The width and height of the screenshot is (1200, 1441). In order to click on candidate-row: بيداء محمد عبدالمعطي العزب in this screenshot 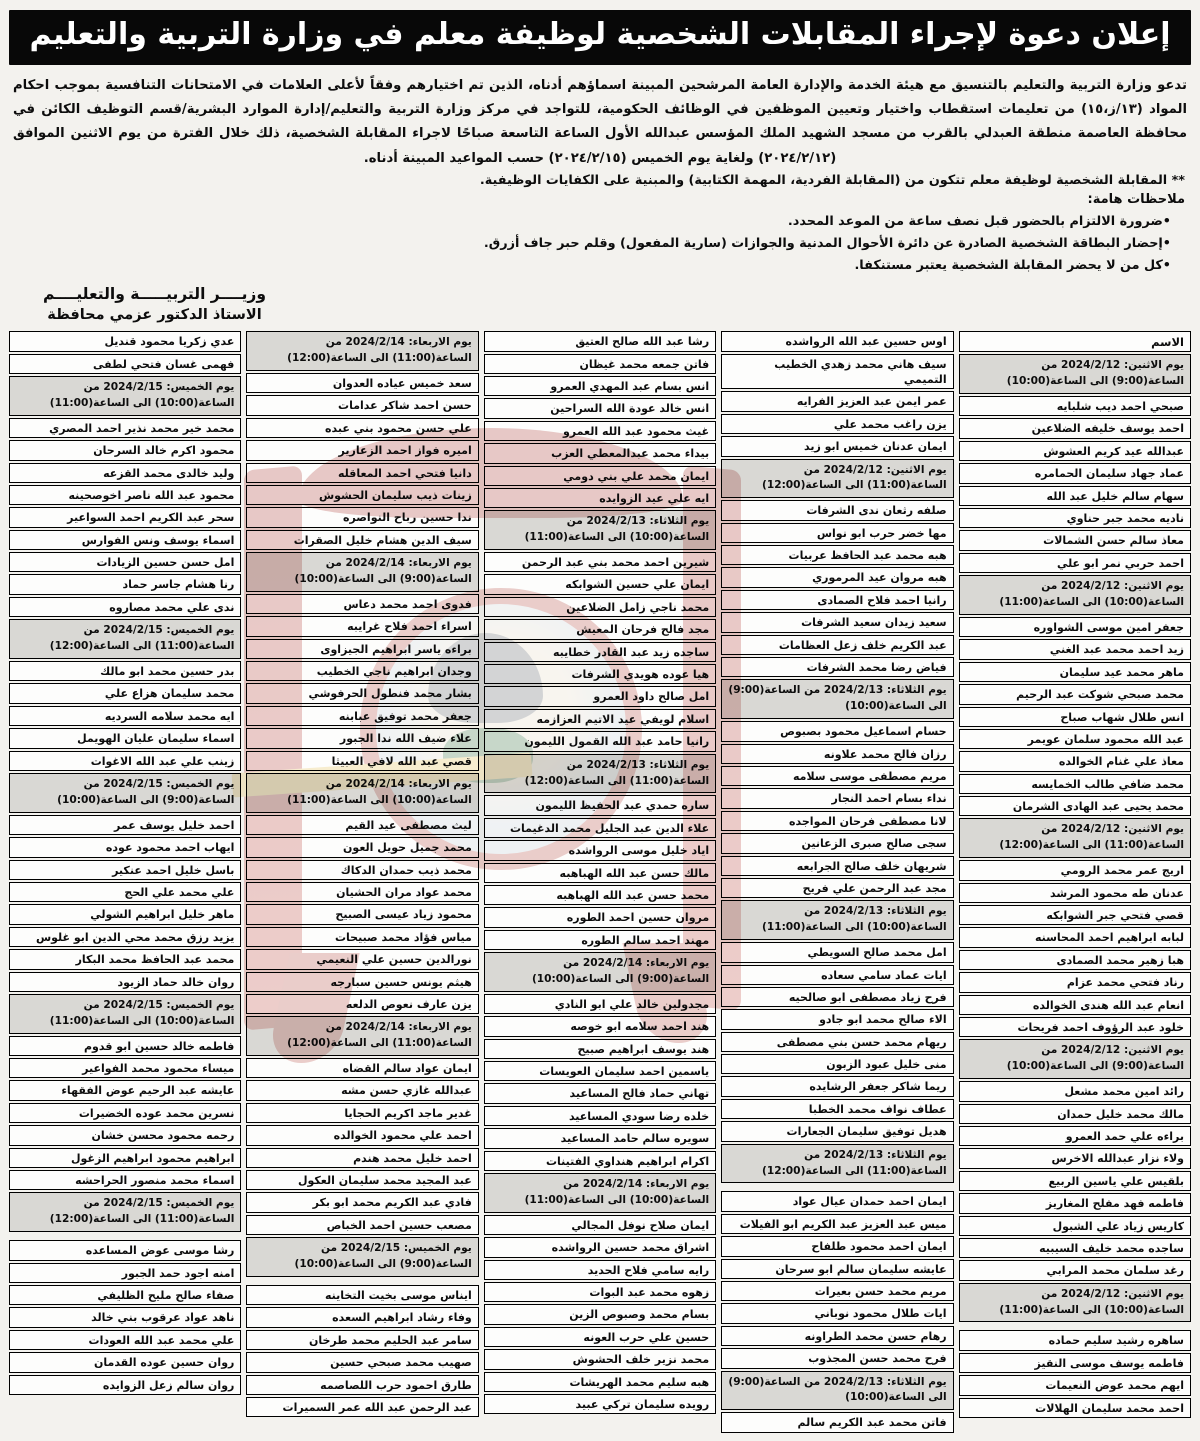, I will do `click(600, 453)`.